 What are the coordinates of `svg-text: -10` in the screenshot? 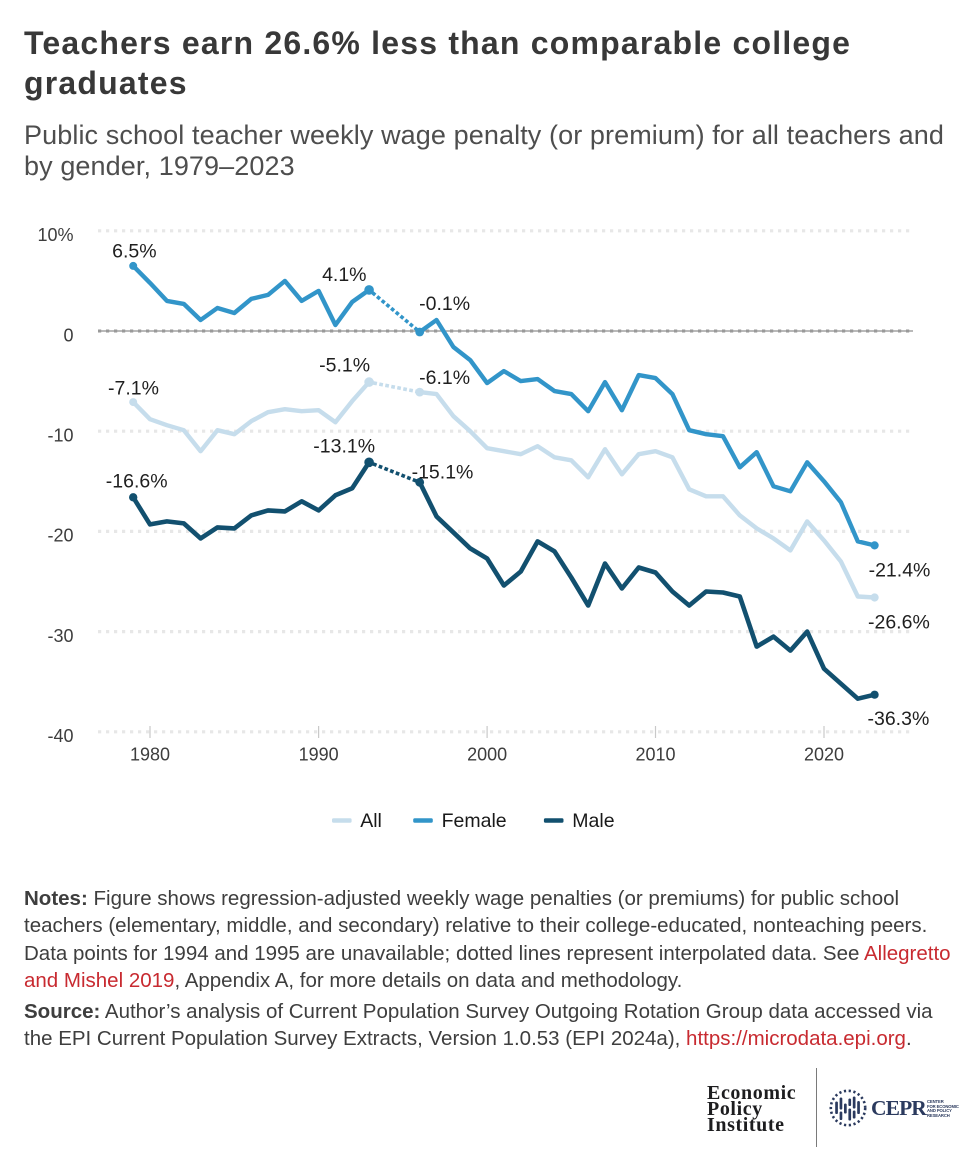 It's located at (60, 436).